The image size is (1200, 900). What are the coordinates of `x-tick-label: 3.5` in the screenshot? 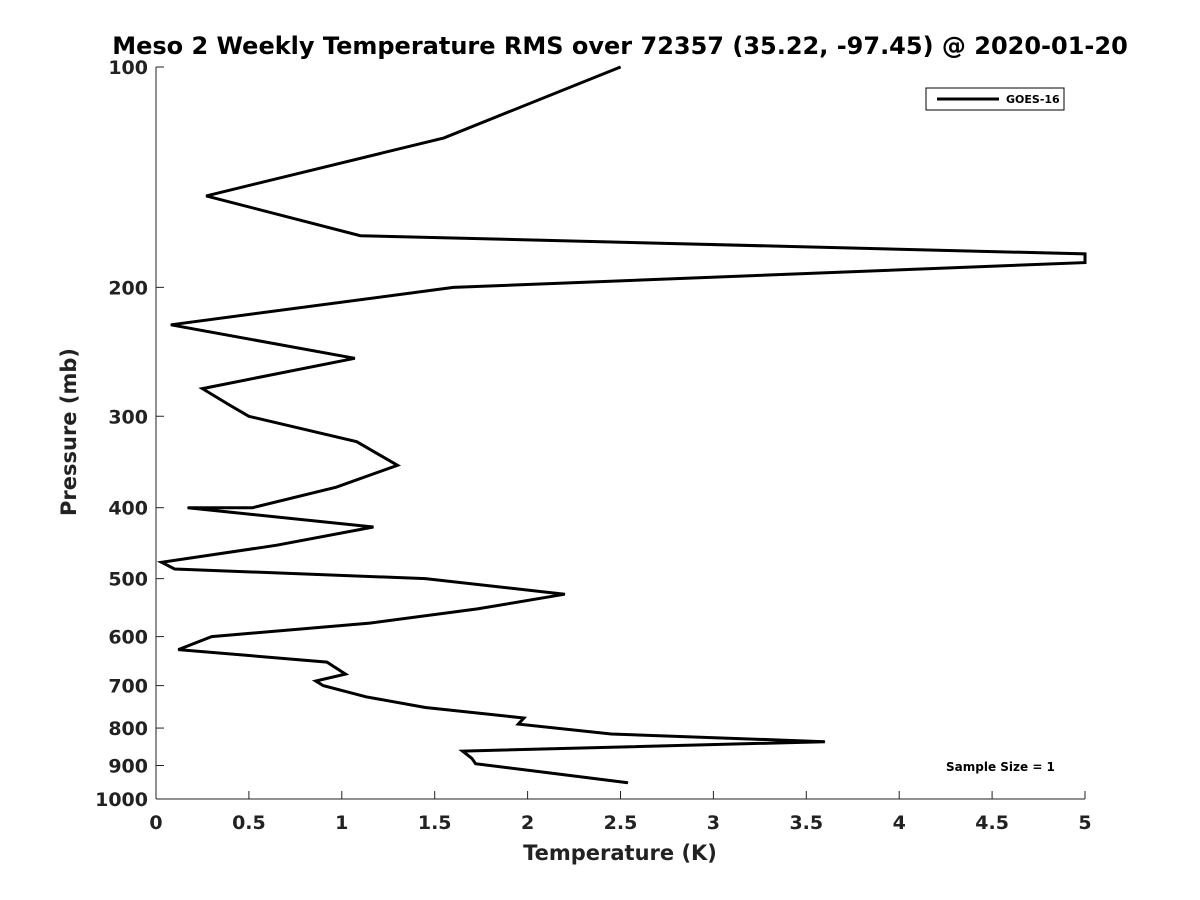 It's located at (806, 823).